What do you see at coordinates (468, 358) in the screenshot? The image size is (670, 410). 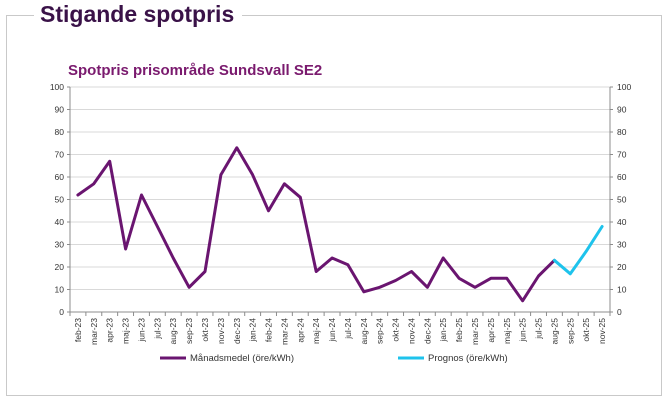 I see `legend-label-forecast: Prognos (öre/kWh)` at bounding box center [468, 358].